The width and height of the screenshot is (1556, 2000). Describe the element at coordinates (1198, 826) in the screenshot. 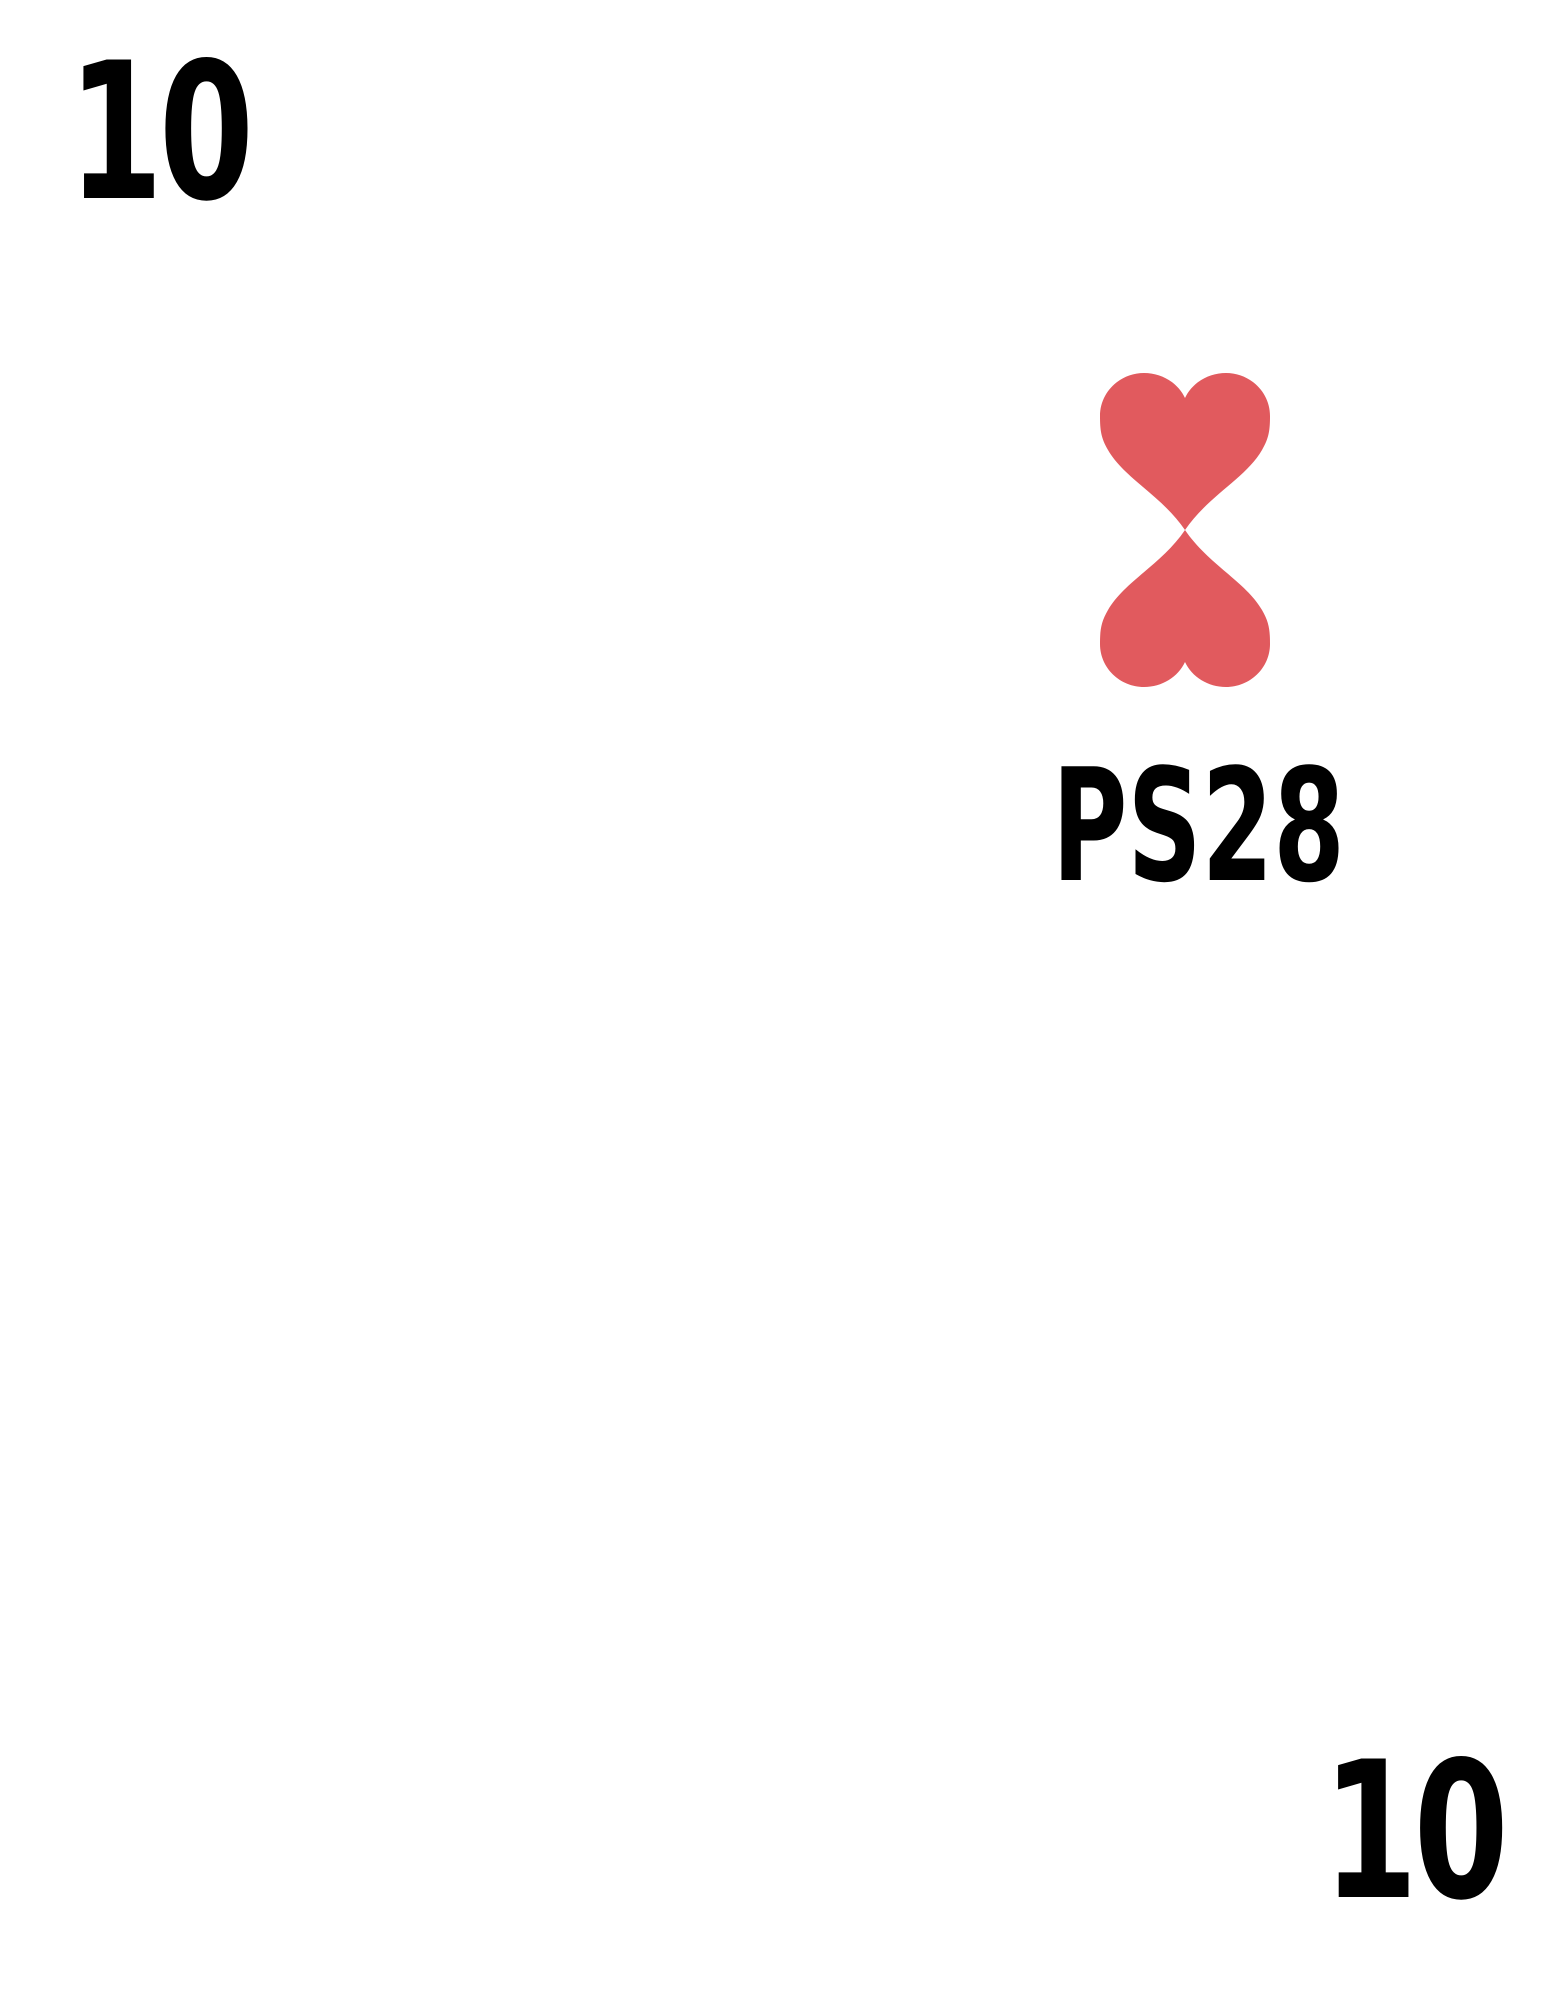

I see `card-code-label: PS28` at that location.